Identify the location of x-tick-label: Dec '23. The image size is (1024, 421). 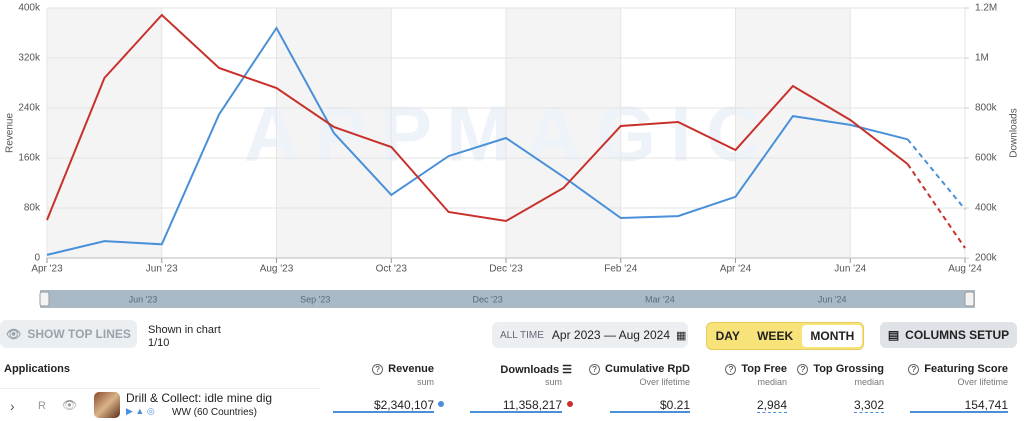
(506, 269).